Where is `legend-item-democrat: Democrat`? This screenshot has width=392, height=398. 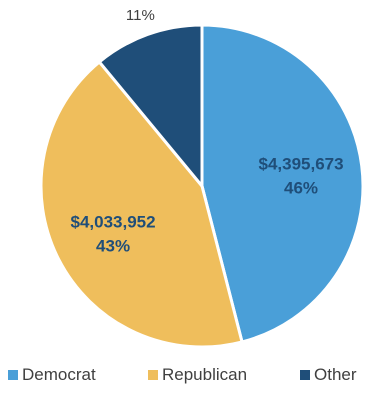 legend-item-democrat: Democrat is located at coordinates (52, 374).